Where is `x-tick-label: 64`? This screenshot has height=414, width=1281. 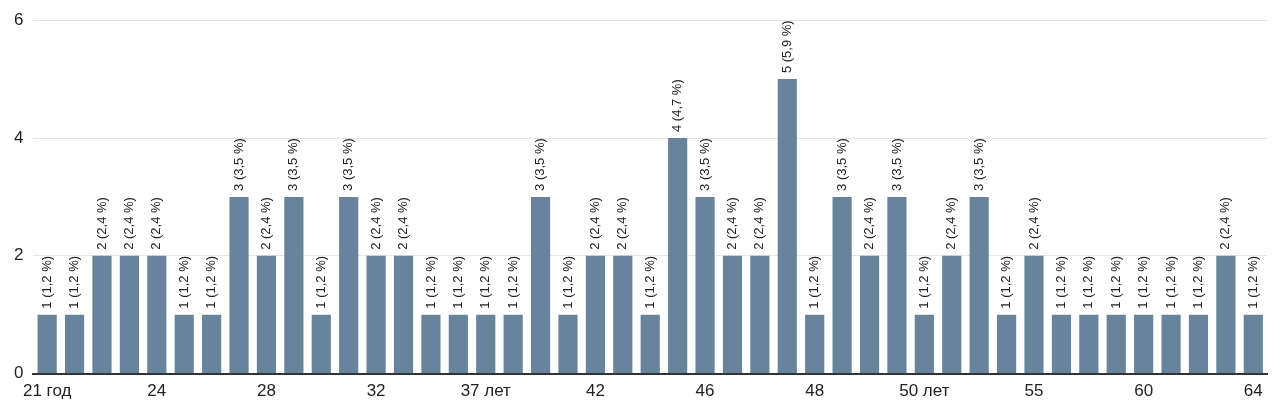
x-tick-label: 64 is located at coordinates (1253, 391).